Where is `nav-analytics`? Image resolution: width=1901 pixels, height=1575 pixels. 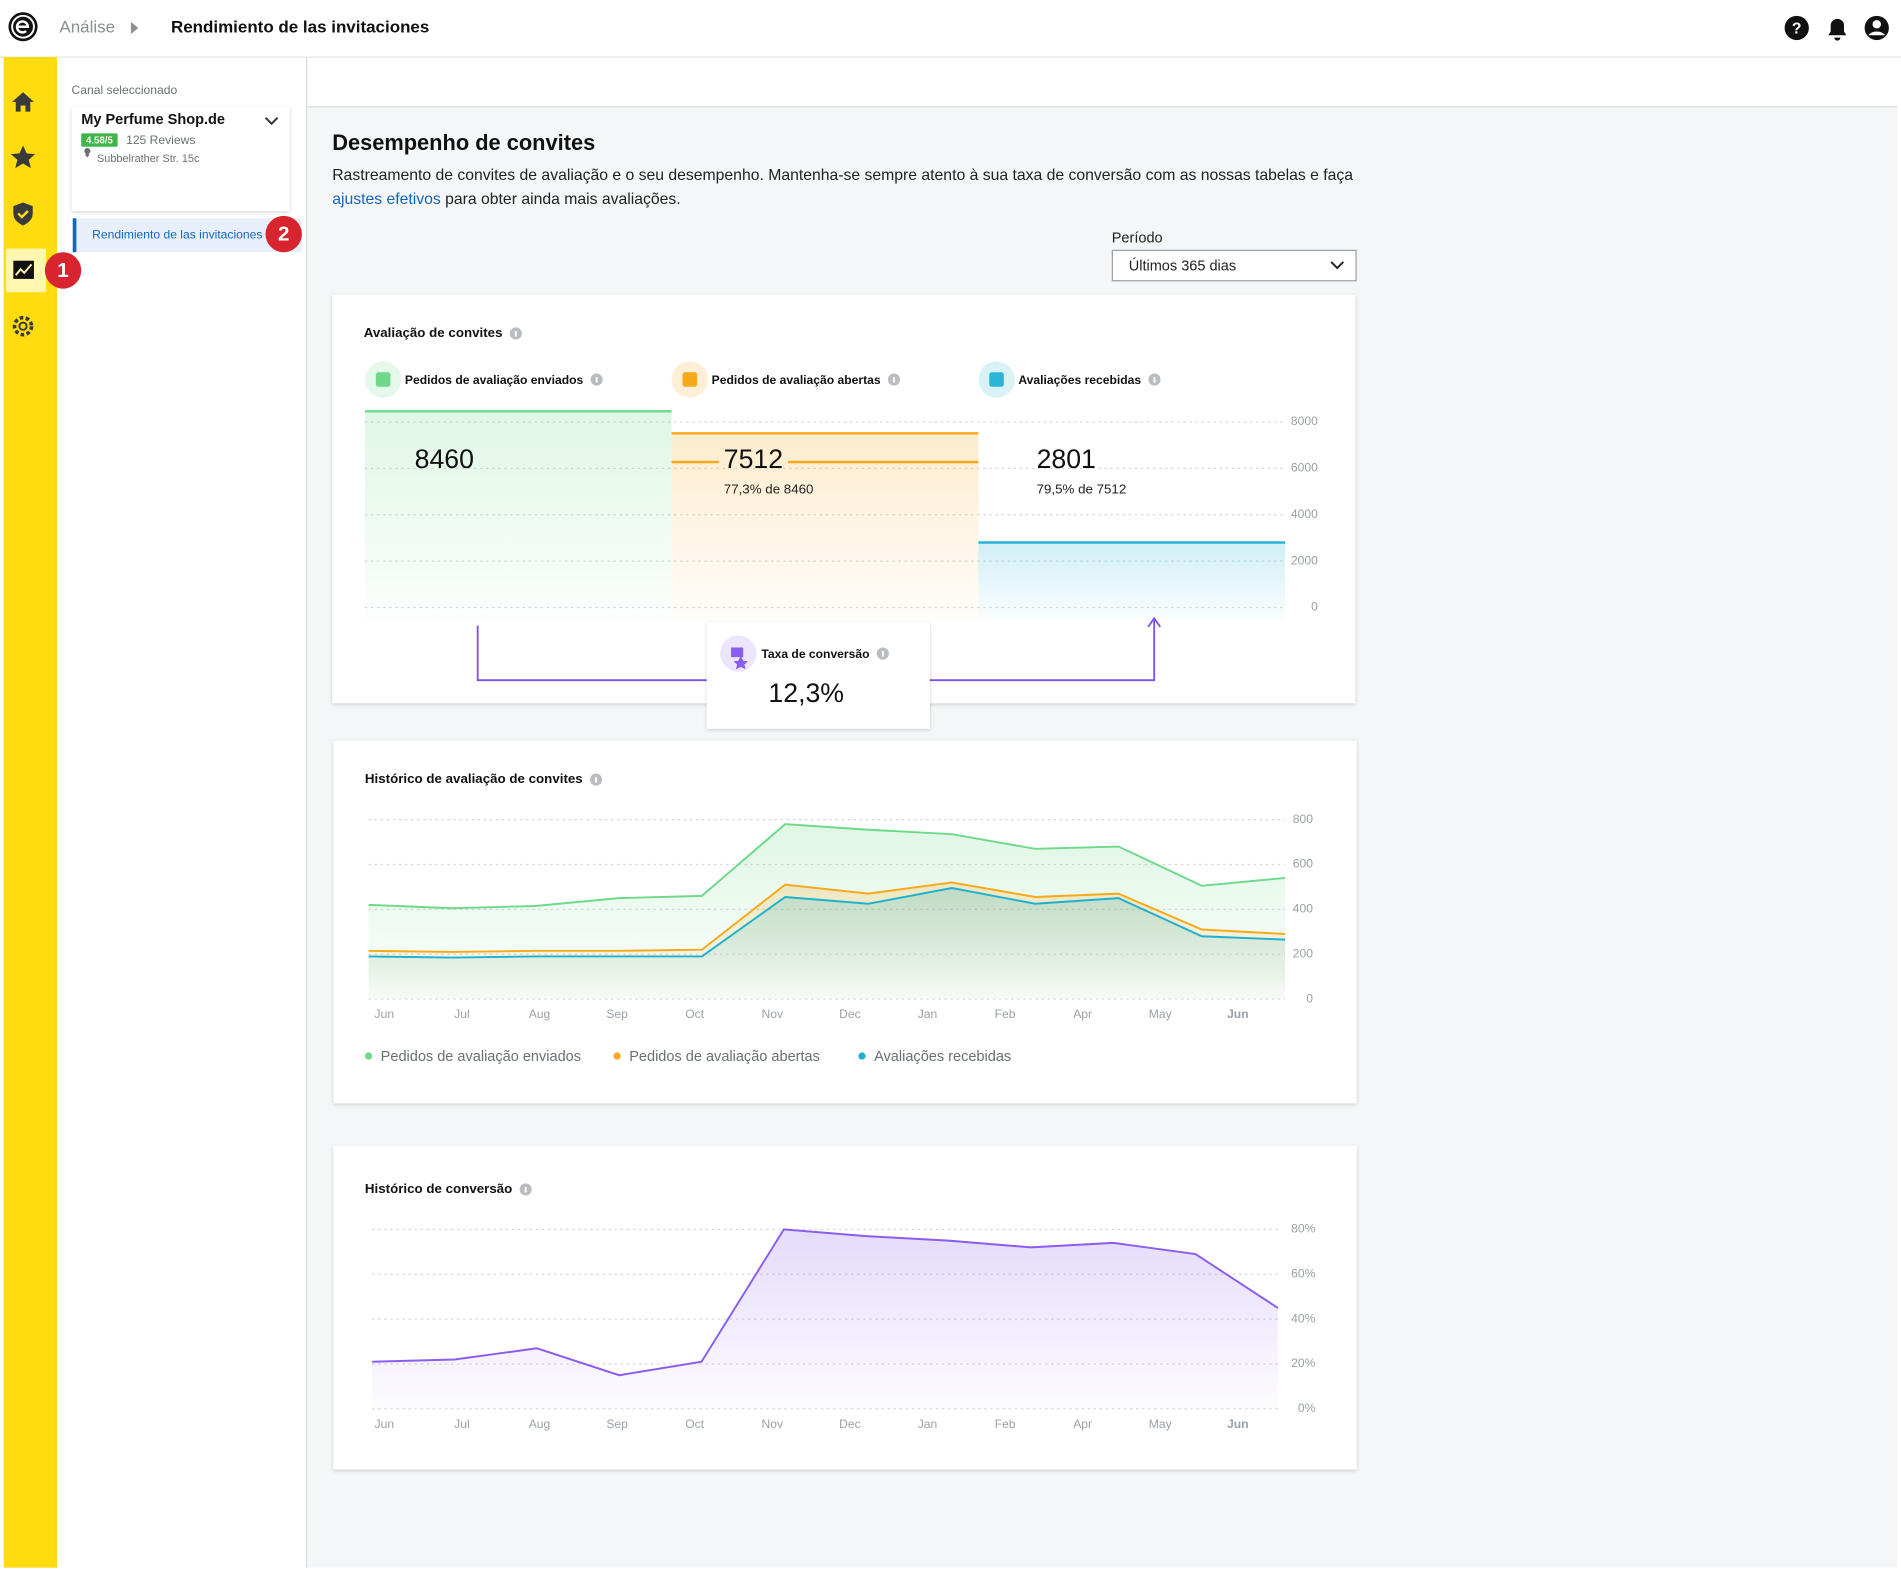 nav-analytics is located at coordinates (23, 269).